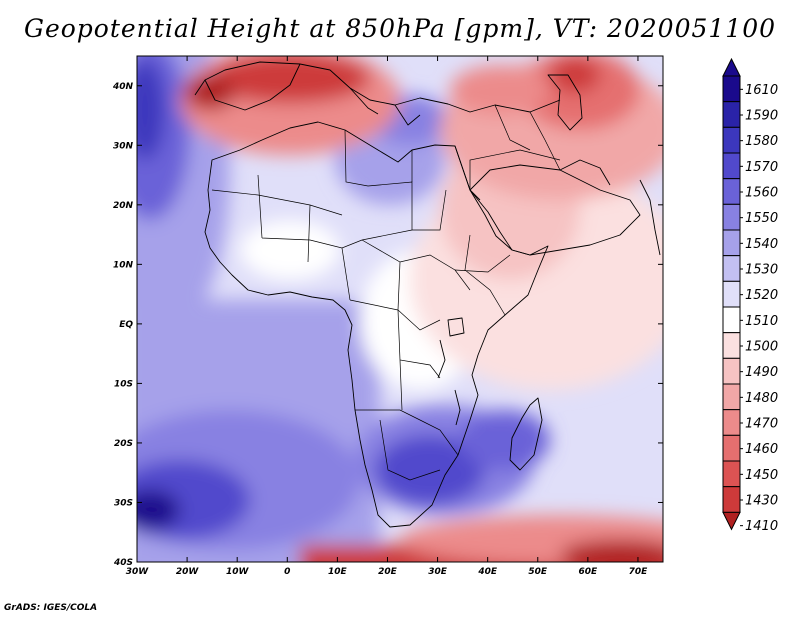  Describe the element at coordinates (515, 147) in the screenshot. I see `border-middle-east` at that location.